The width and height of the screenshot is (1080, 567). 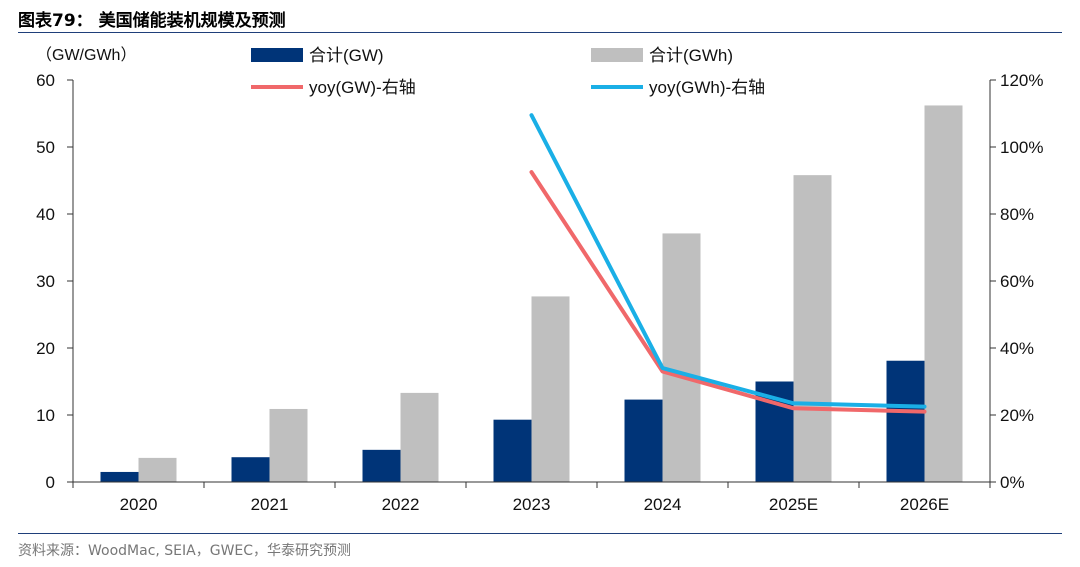 What do you see at coordinates (45, 415) in the screenshot?
I see `y-tick-label-left: 10` at bounding box center [45, 415].